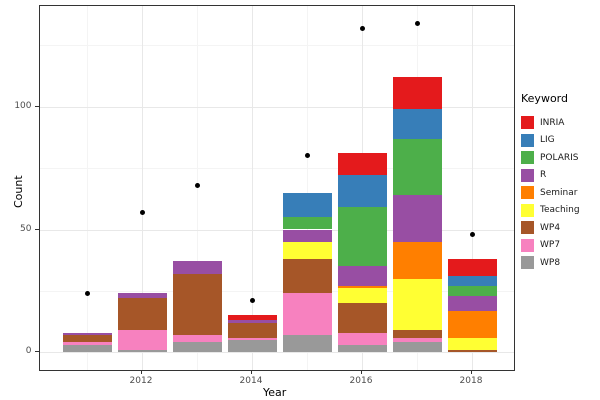 The image size is (600, 400). I want to click on bar-segment-polaris-2018, so click(472, 290).